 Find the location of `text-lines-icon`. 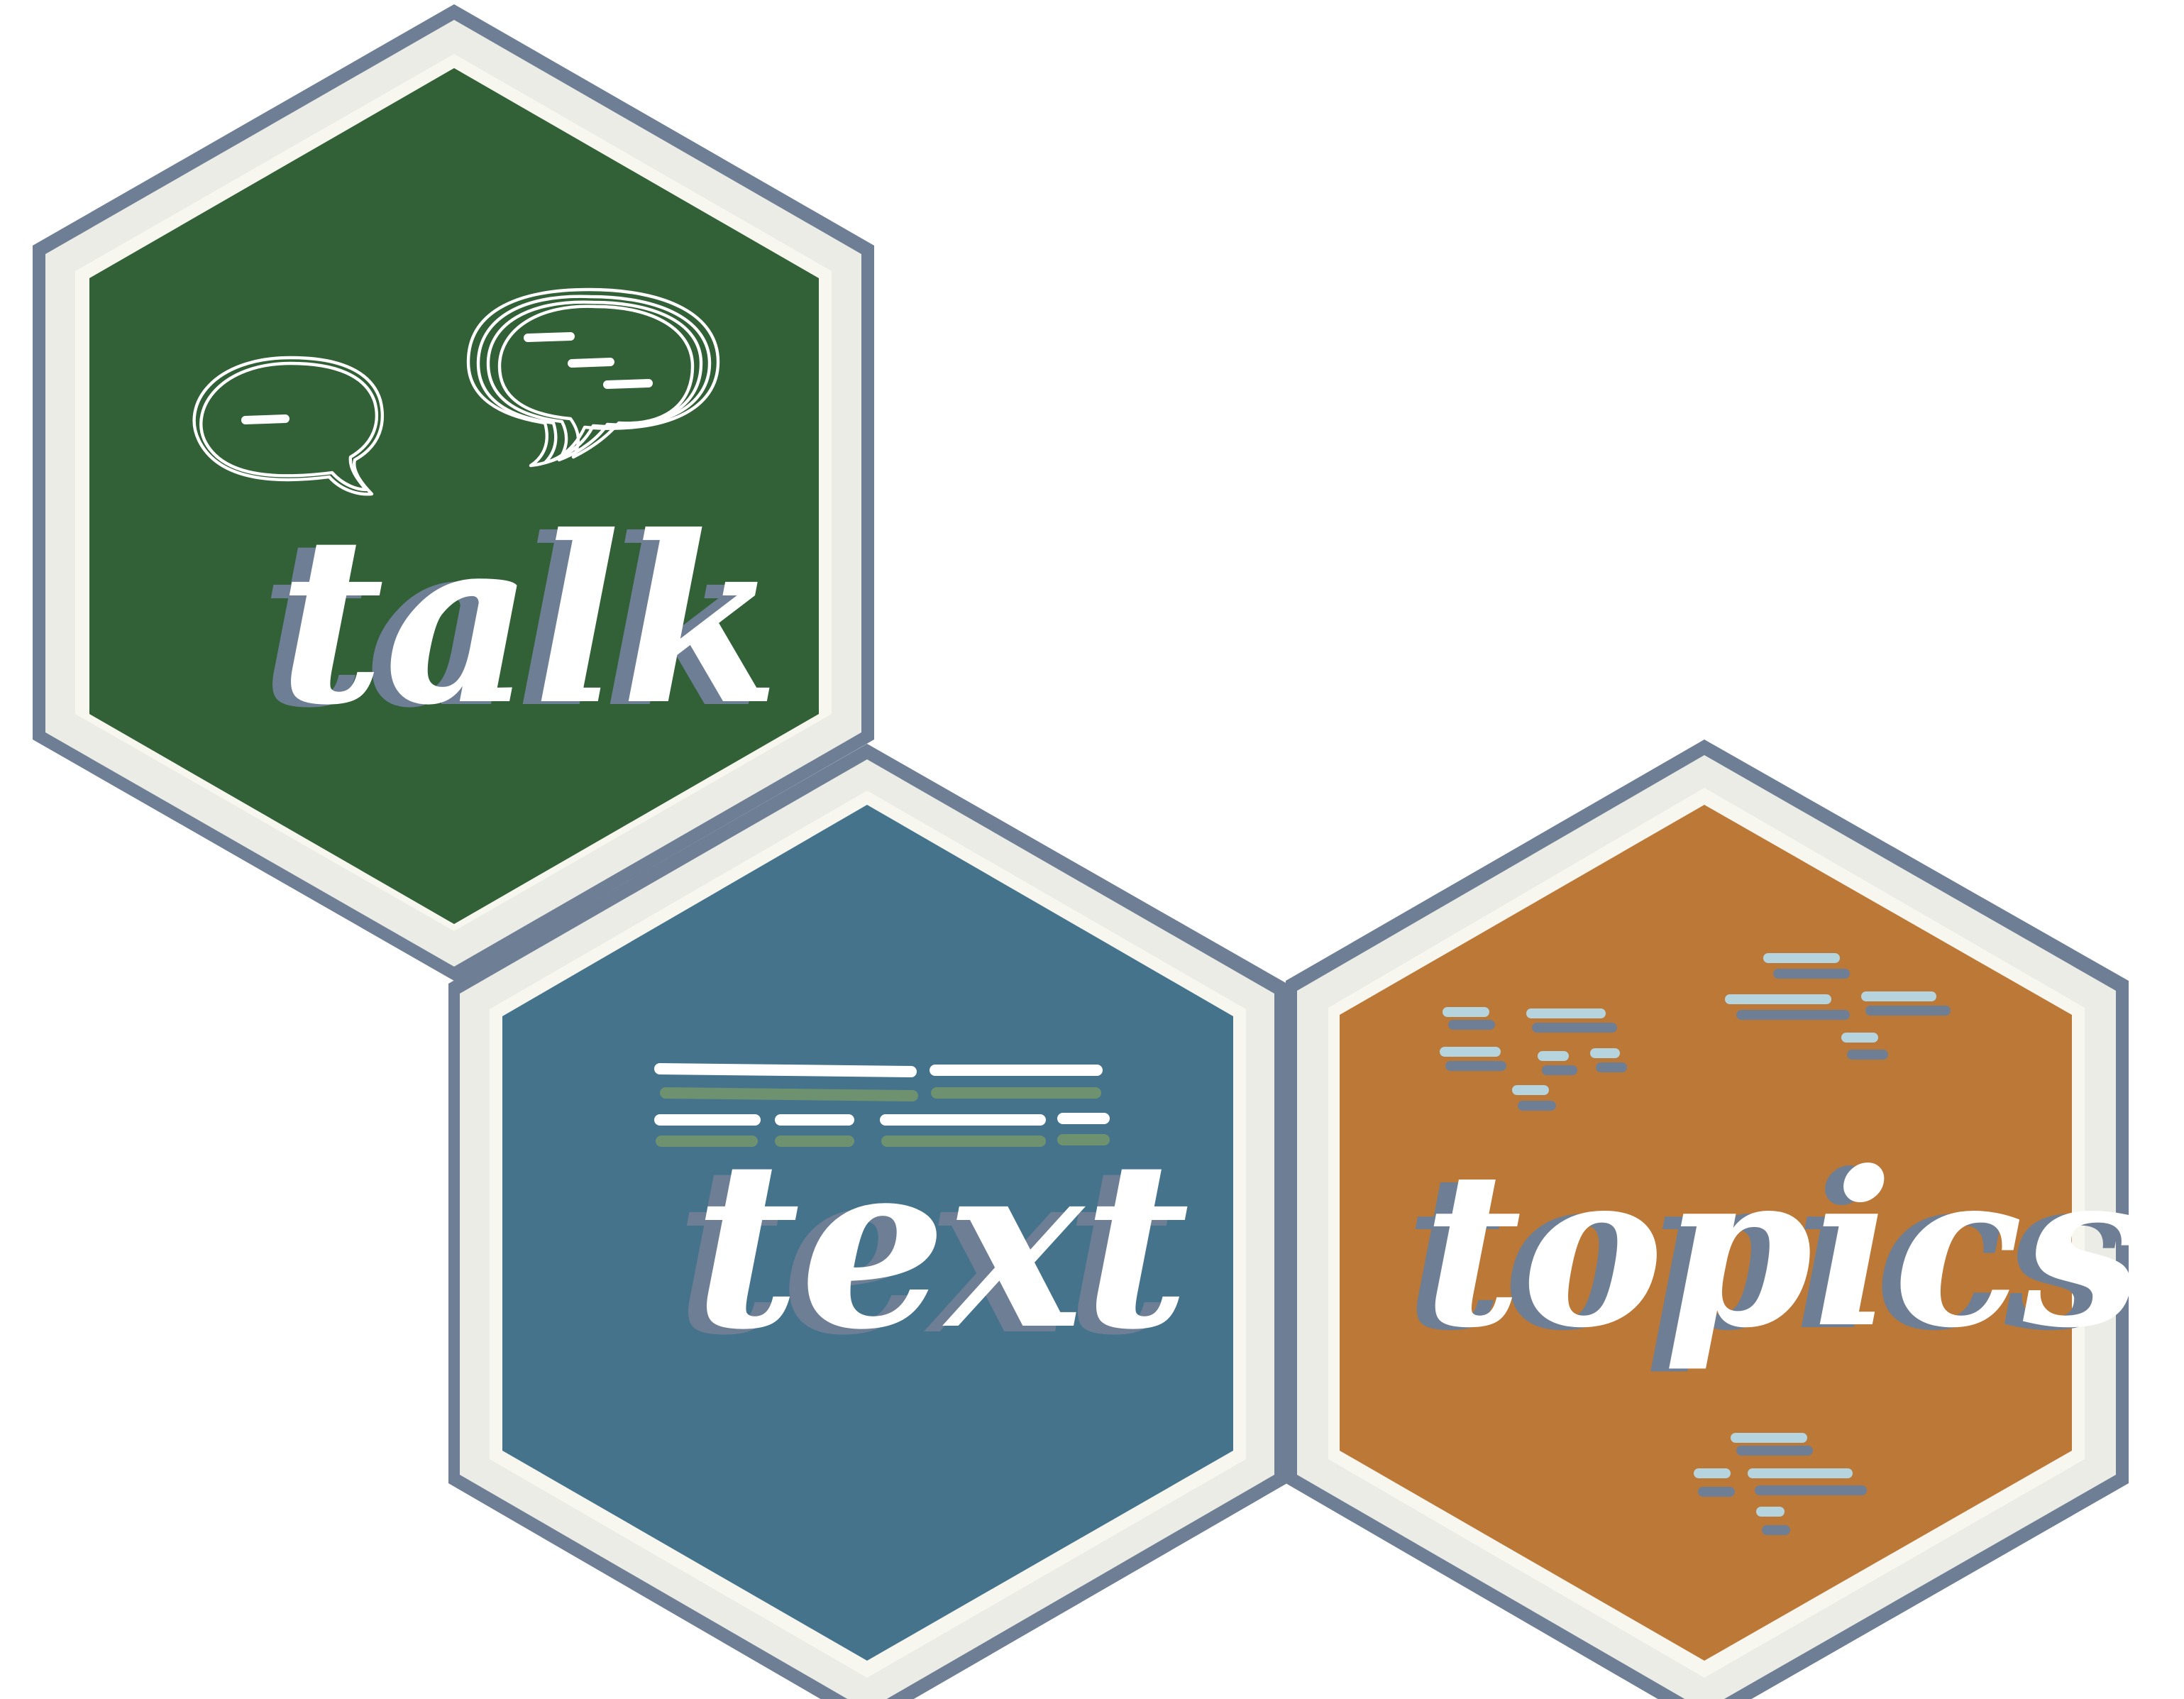

text-lines-icon is located at coordinates (882, 1105).